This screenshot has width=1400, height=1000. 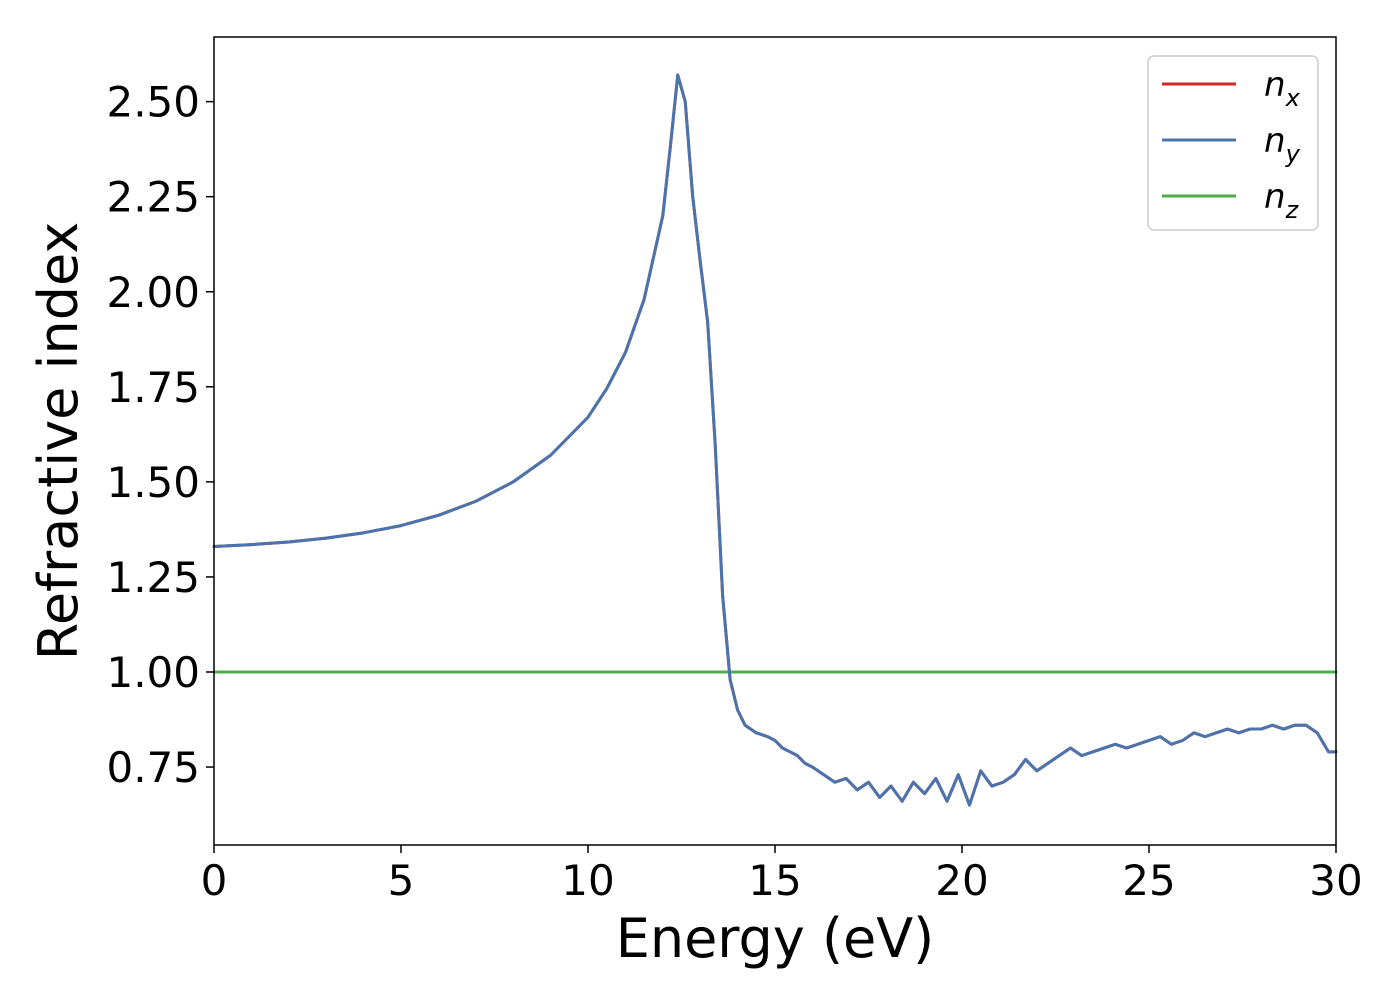 I want to click on x-tick-label: 30, so click(x=1335, y=880).